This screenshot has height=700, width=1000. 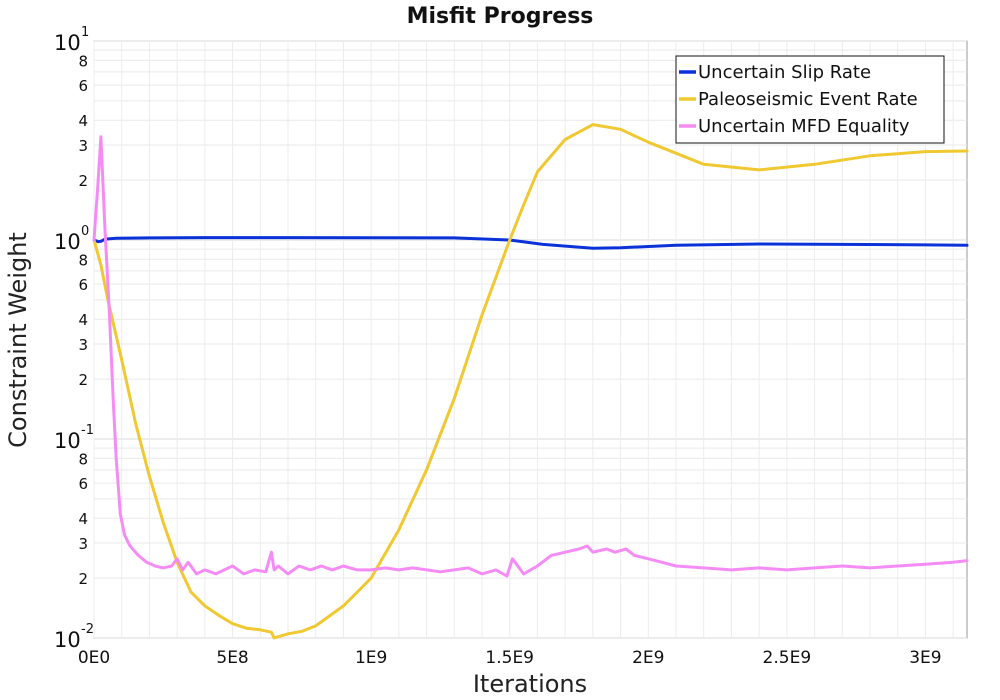 I want to click on y-major-tick-exponent: 0, so click(x=85, y=231).